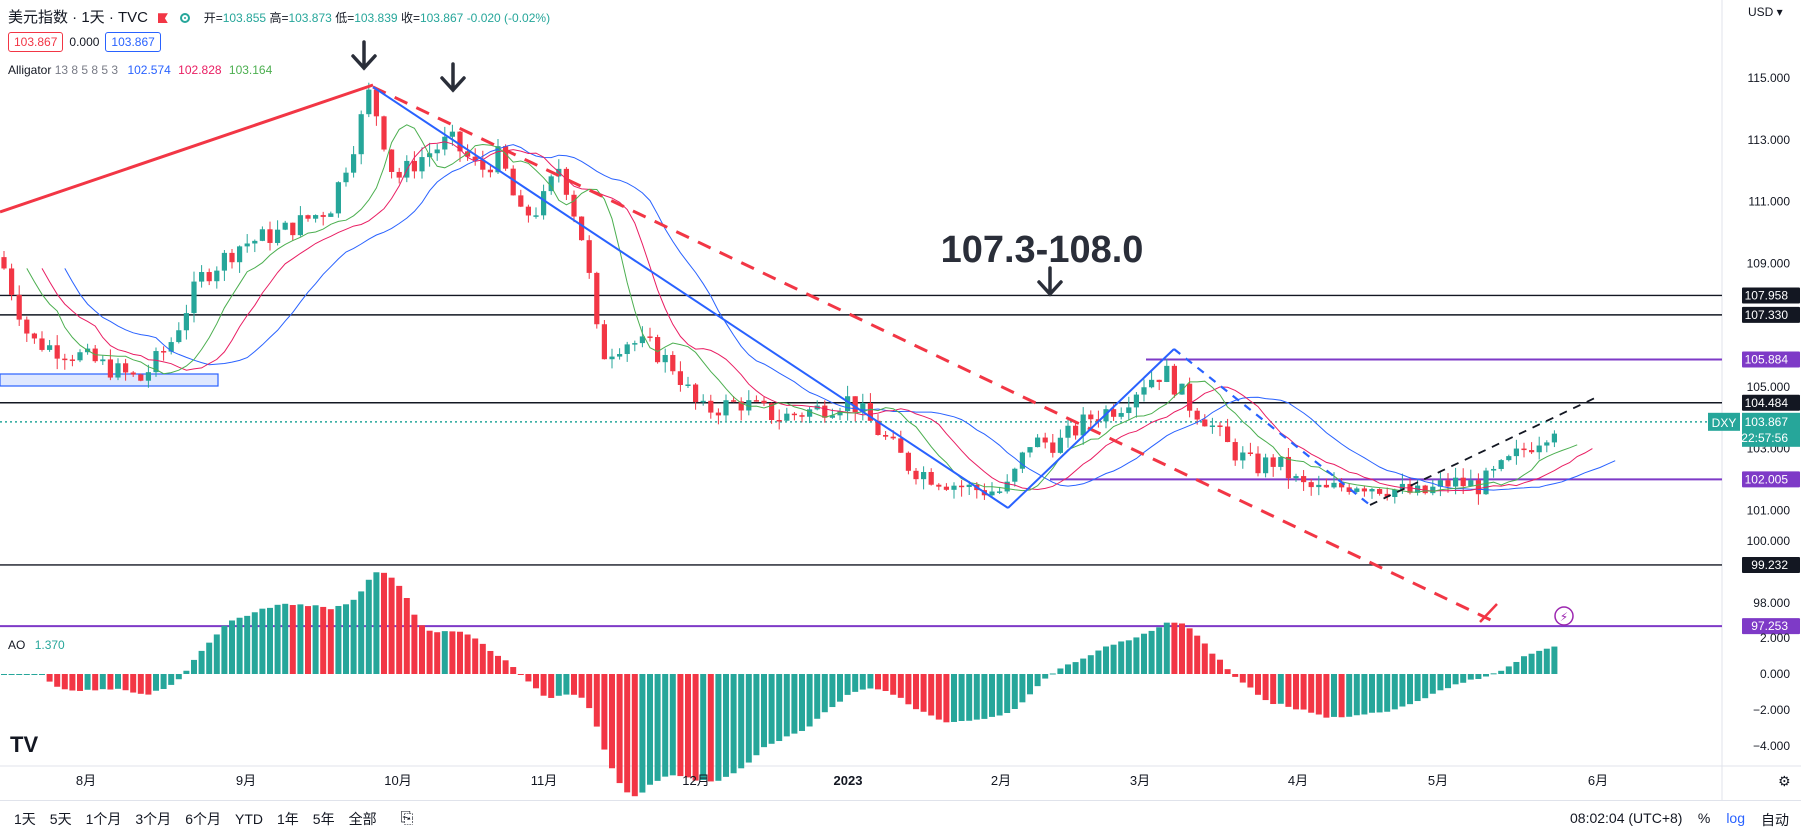  What do you see at coordinates (279, 18) in the screenshot?
I see `high-label: 高=` at bounding box center [279, 18].